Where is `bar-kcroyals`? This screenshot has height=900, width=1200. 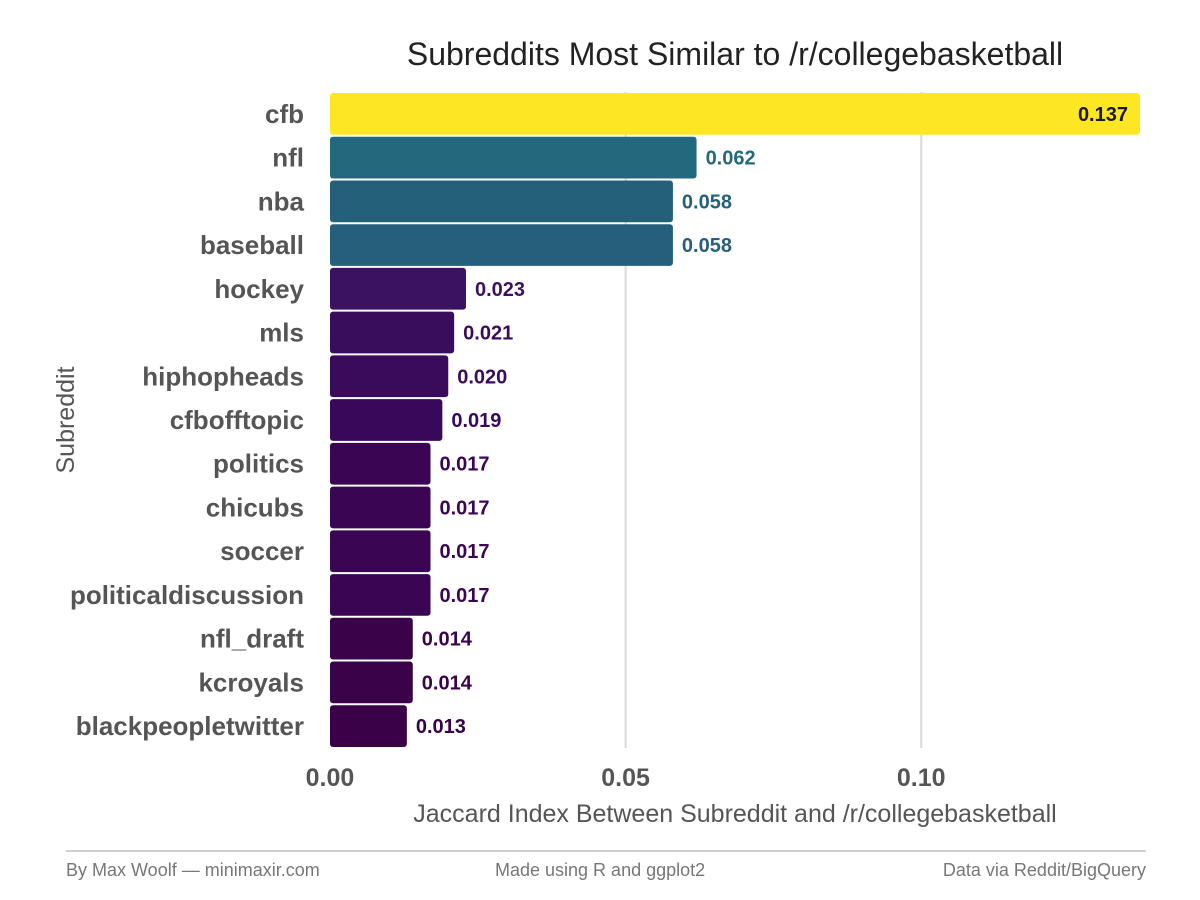
bar-kcroyals is located at coordinates (371, 682).